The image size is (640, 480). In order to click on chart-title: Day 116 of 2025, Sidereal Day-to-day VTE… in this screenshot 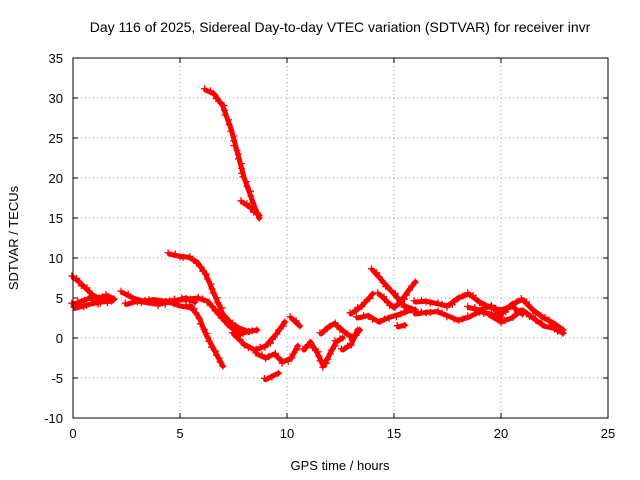, I will do `click(340, 27)`.